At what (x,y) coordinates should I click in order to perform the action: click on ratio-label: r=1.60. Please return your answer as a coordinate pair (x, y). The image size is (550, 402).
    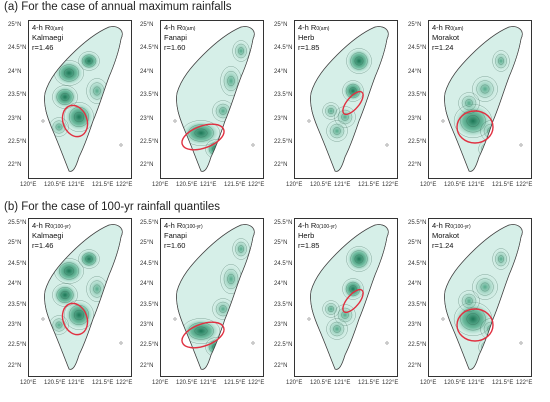
    Looking at the image, I should click on (175, 47).